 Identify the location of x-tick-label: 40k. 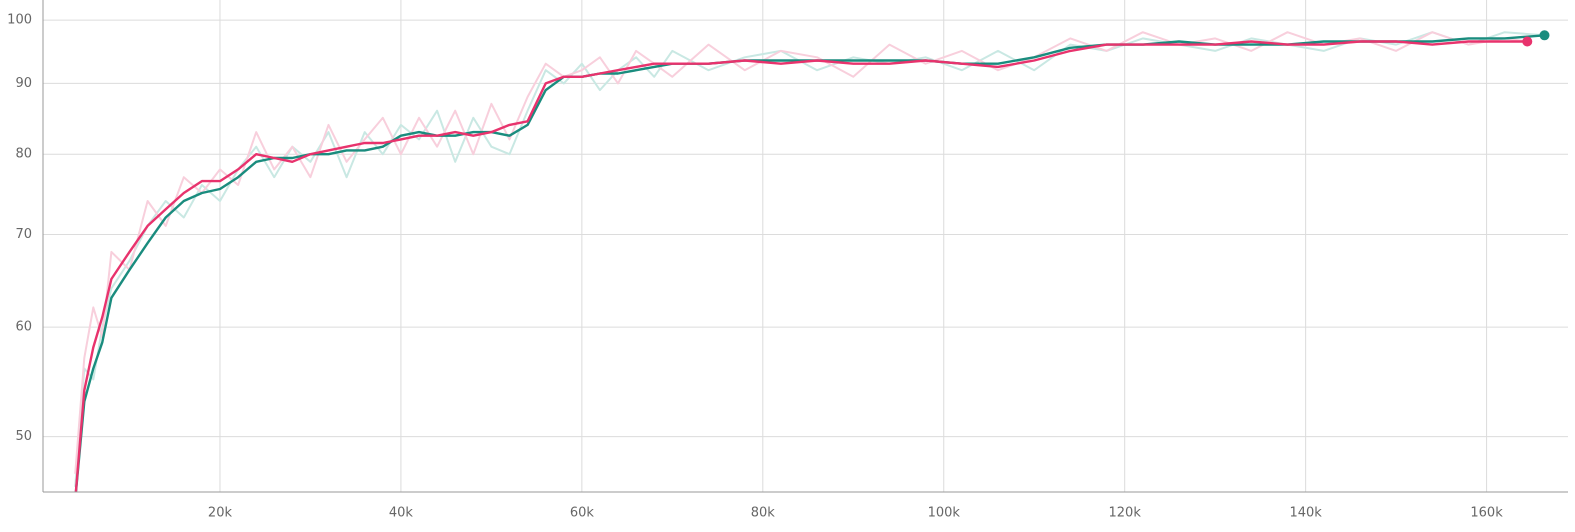
(401, 513).